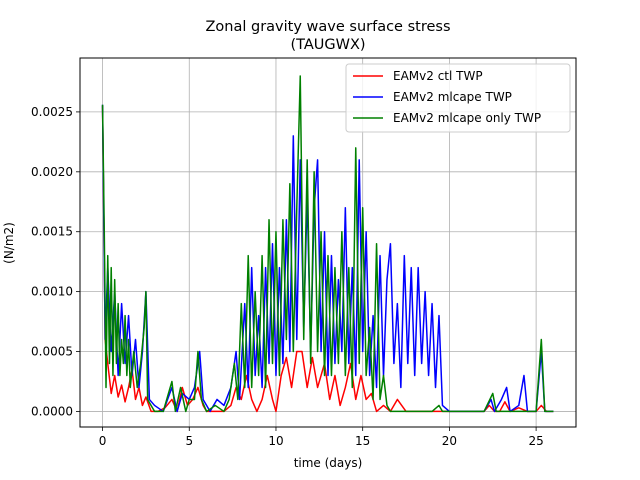 The height and width of the screenshot is (480, 640). What do you see at coordinates (452, 97) in the screenshot?
I see `legend-label-2: EAMv2 mlcape TWP` at bounding box center [452, 97].